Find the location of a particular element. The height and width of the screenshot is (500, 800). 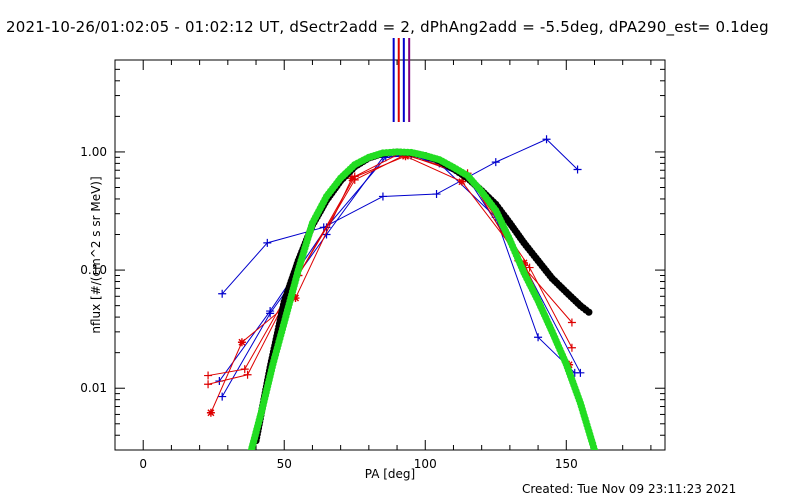

x-tick-label: 50 is located at coordinates (284, 464).